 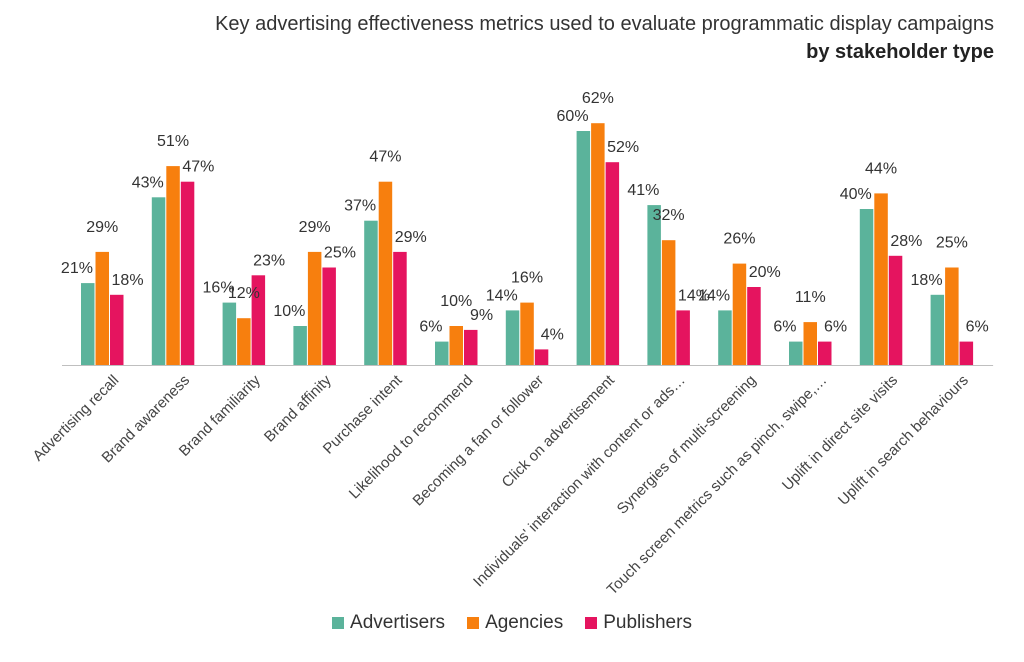 I want to click on value-label-publishers-9: 20%, so click(x=765, y=272).